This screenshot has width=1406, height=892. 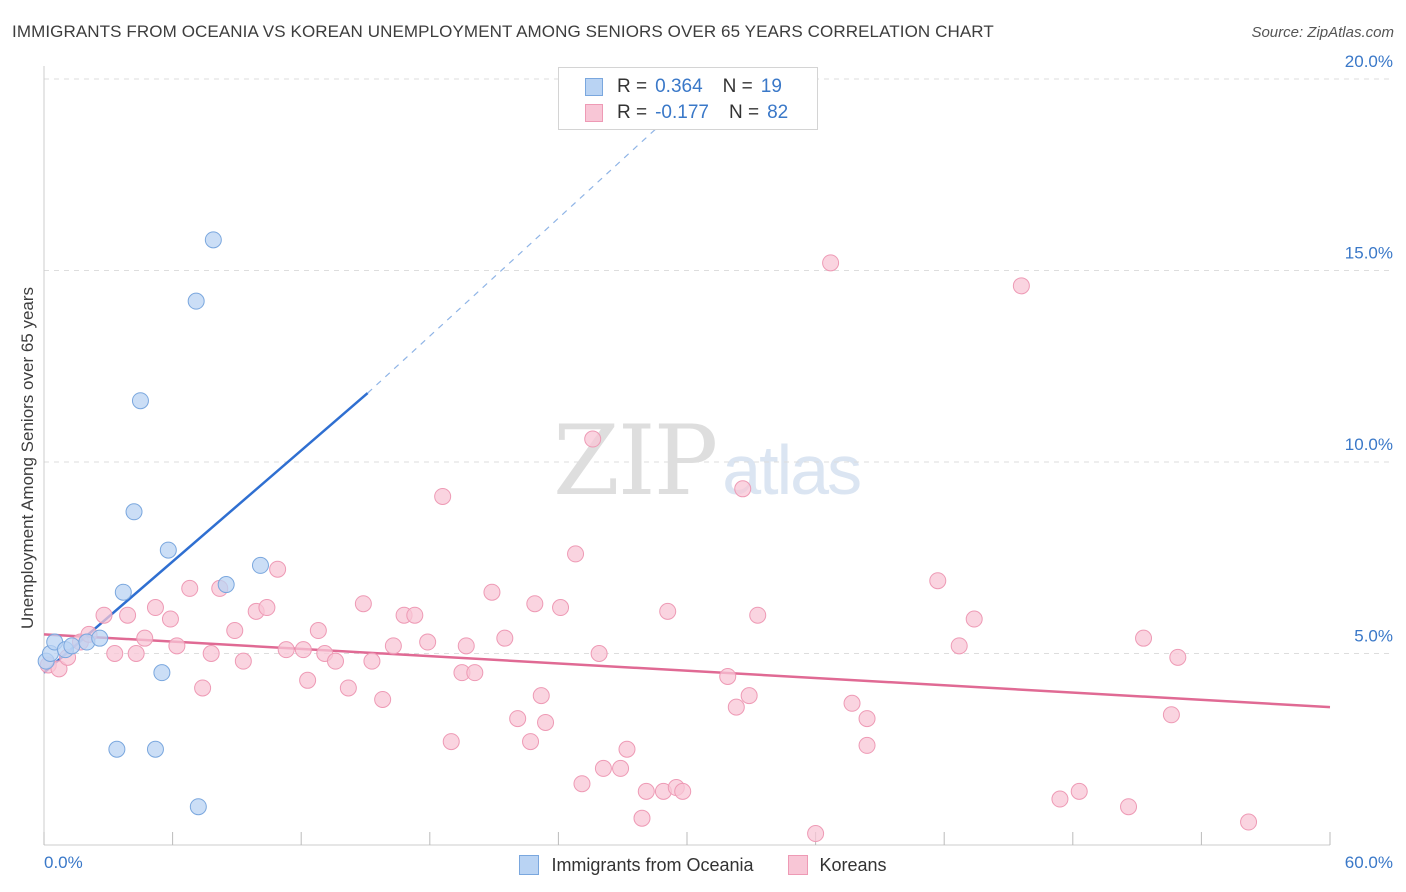 What do you see at coordinates (1322, 32) in the screenshot?
I see `source-credit: Source: ZipAtlas.com` at bounding box center [1322, 32].